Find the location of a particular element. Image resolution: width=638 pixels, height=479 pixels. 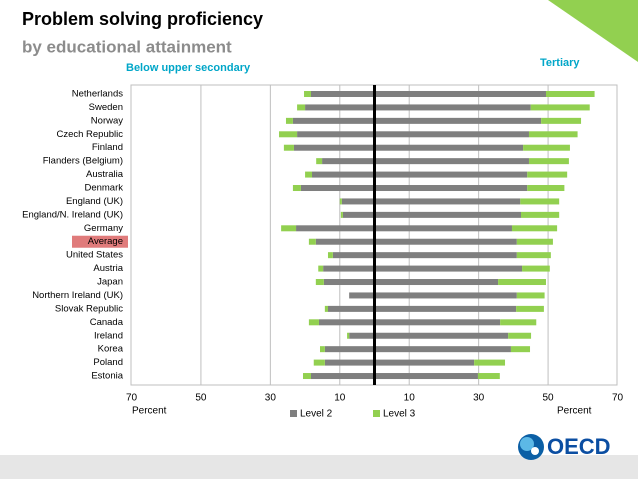

category-label: Flanders (Belgium) is located at coordinates (83, 161).